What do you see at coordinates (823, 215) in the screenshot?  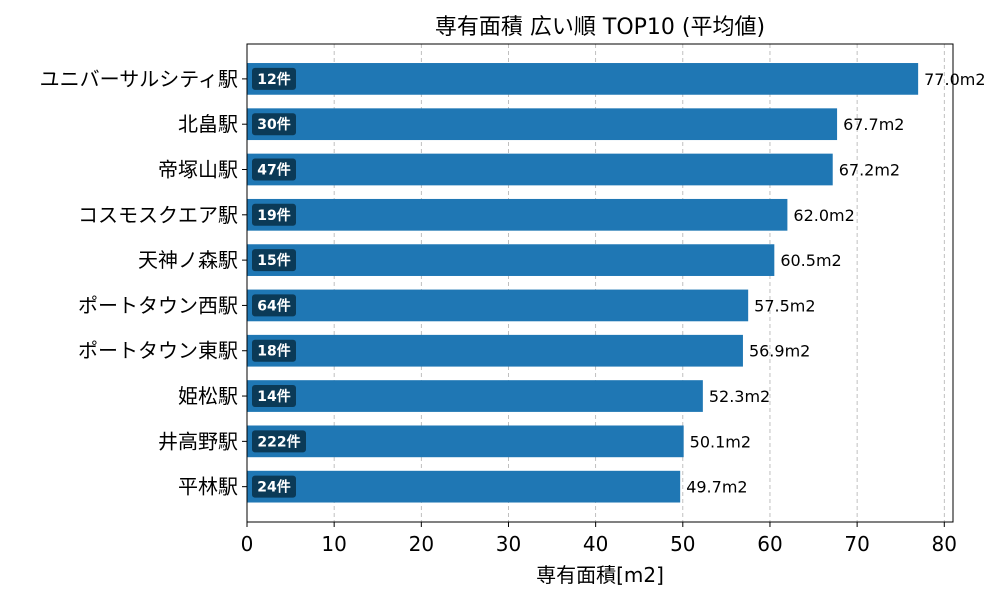 I see `value-label: 62.0m2` at bounding box center [823, 215].